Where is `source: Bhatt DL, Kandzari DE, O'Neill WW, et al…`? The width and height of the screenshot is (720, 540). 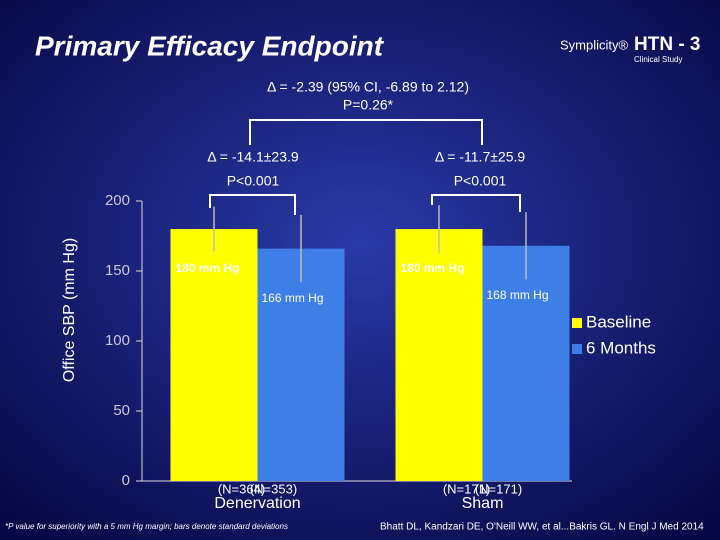 source: Bhatt DL, Kandzari DE, O'Neill WW, et al… is located at coordinates (542, 527).